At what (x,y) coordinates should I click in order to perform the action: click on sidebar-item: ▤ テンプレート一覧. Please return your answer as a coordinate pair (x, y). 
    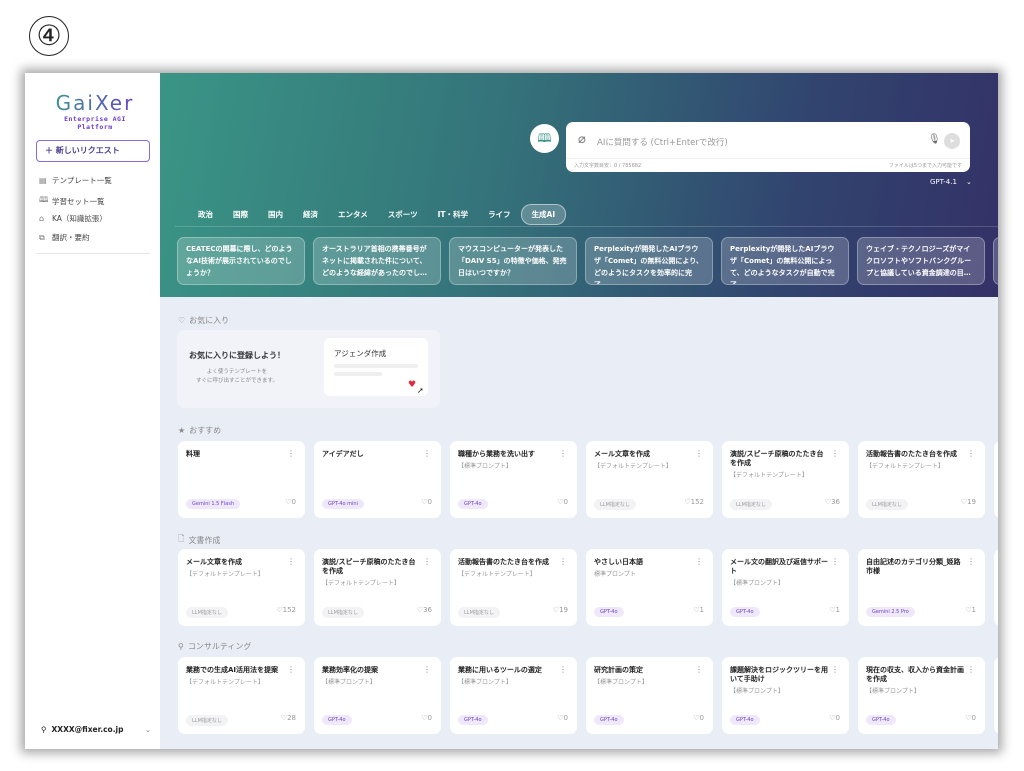
    Looking at the image, I should click on (75, 180).